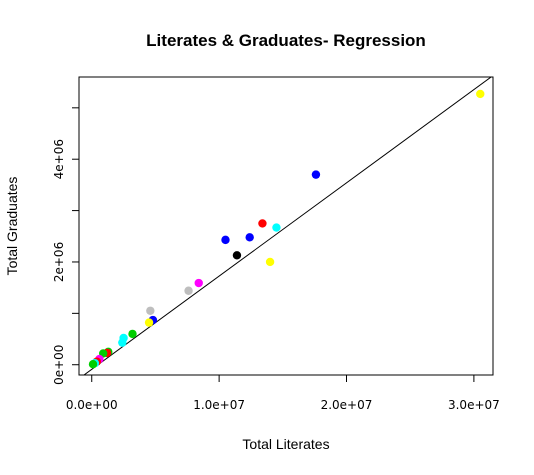 Image resolution: width=534 pixels, height=475 pixels. I want to click on x-axis-label: Total Literates, so click(285, 444).